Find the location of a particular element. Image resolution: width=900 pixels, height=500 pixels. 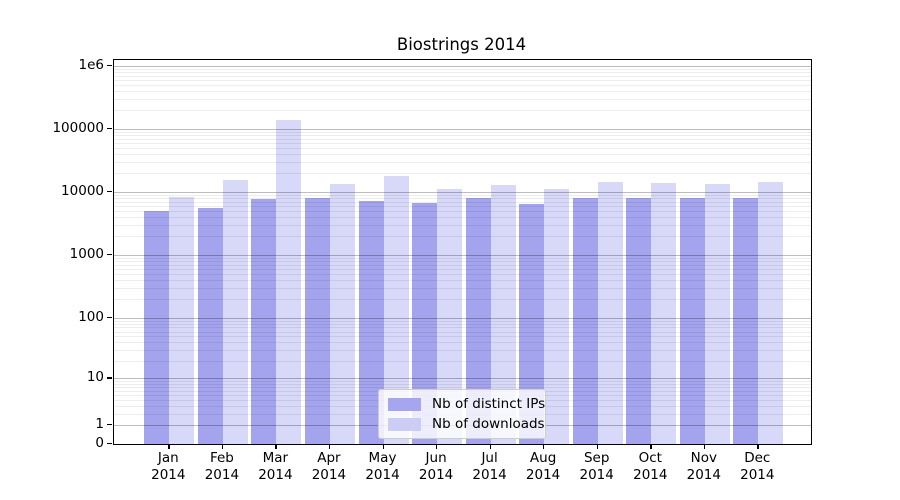

x-tick-label-jul: Jul 2014 is located at coordinates (490, 466).